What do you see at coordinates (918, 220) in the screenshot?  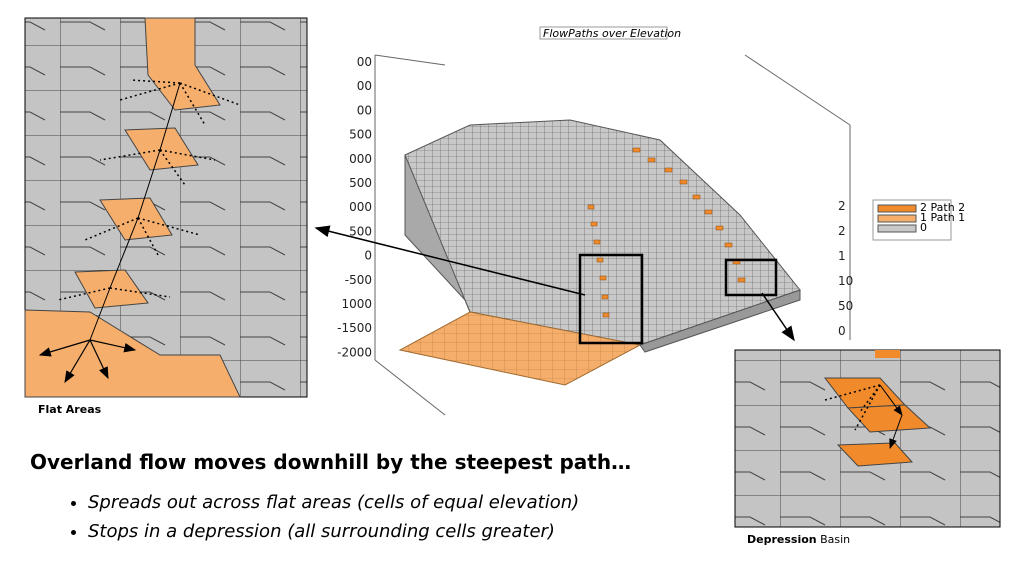 I see `legend: 2 Path 21 Path 10` at bounding box center [918, 220].